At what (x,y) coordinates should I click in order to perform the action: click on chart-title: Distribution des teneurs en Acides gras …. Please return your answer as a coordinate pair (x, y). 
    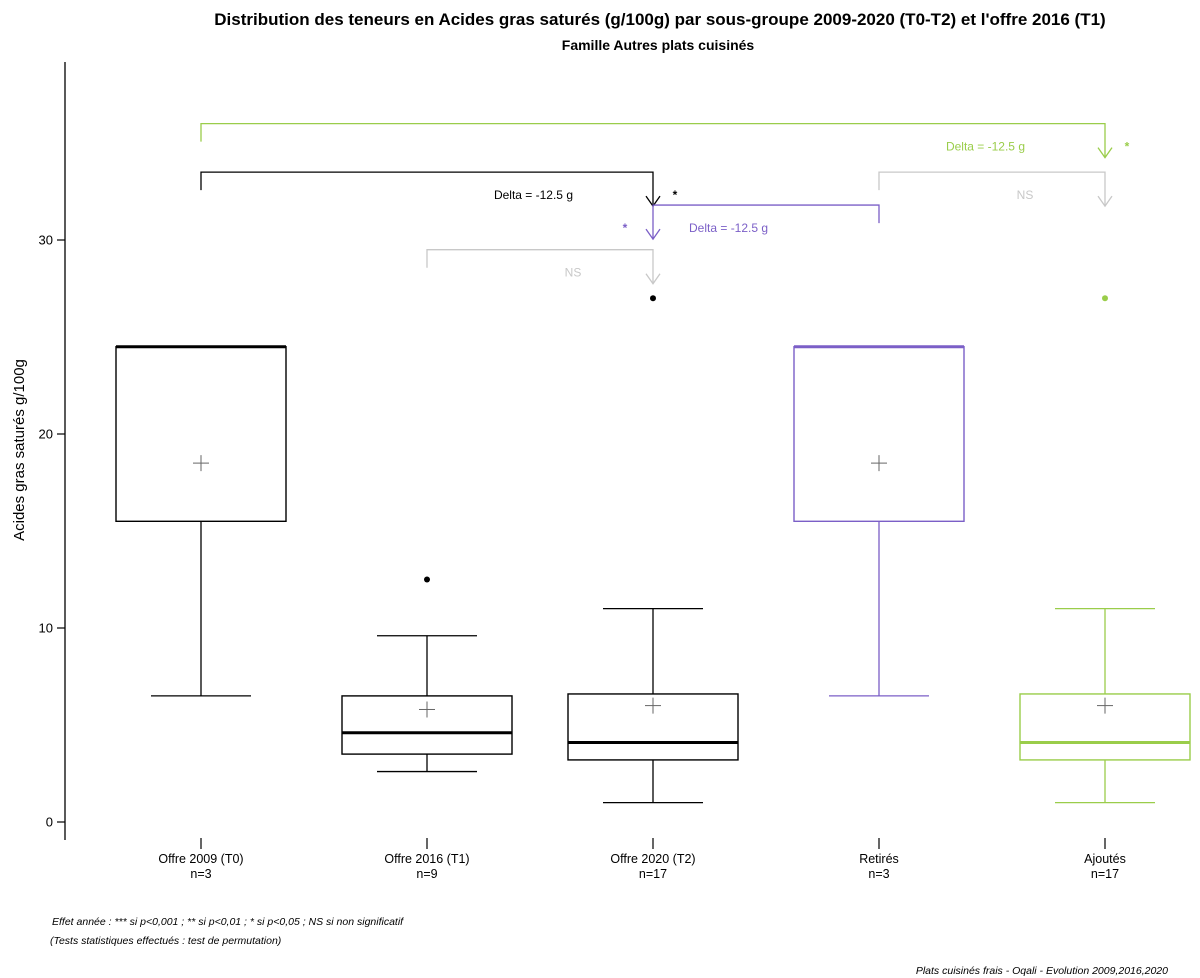
    Looking at the image, I should click on (659, 19).